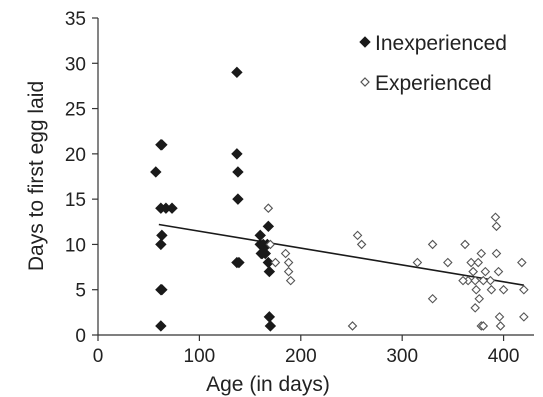  What do you see at coordinates (75, 245) in the screenshot?
I see `y-tick-label: 10` at bounding box center [75, 245].